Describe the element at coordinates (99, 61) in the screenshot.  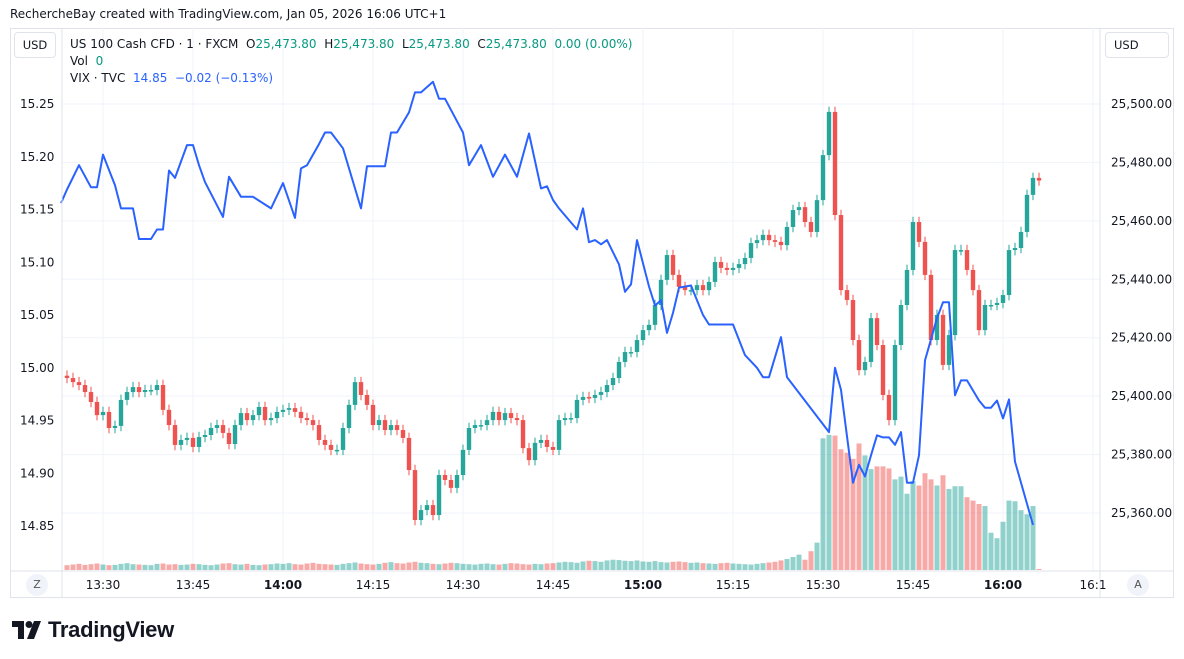
I see `volume-value: 0` at that location.